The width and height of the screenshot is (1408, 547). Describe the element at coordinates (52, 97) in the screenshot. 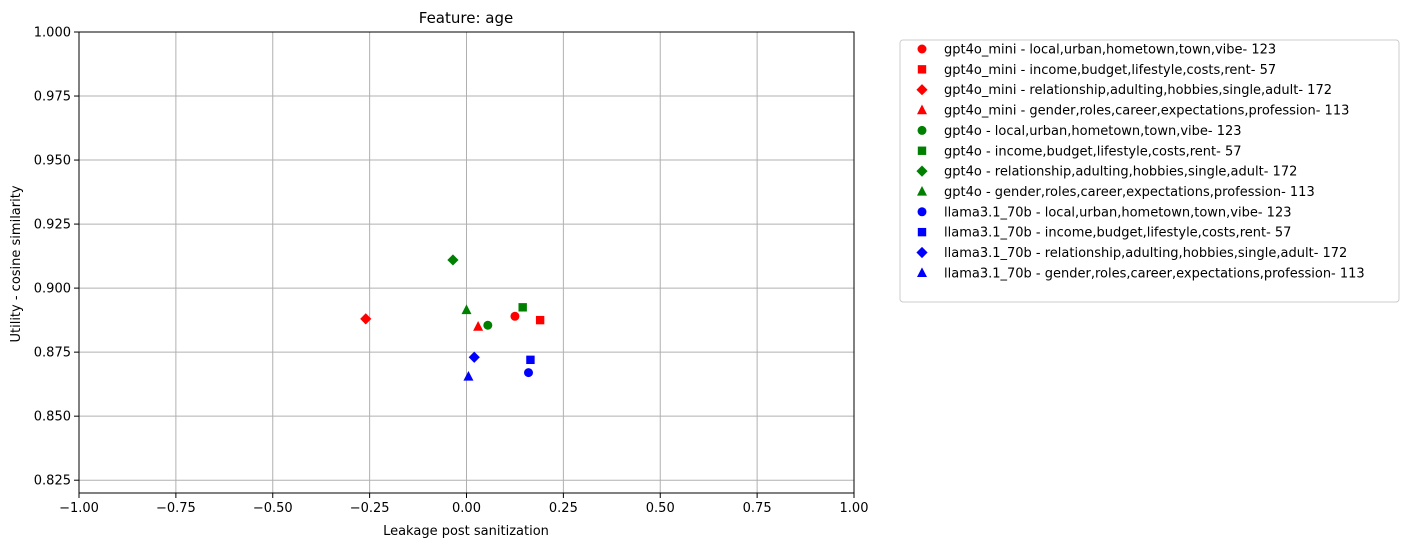

I see `y-tick-label: 0.975` at that location.